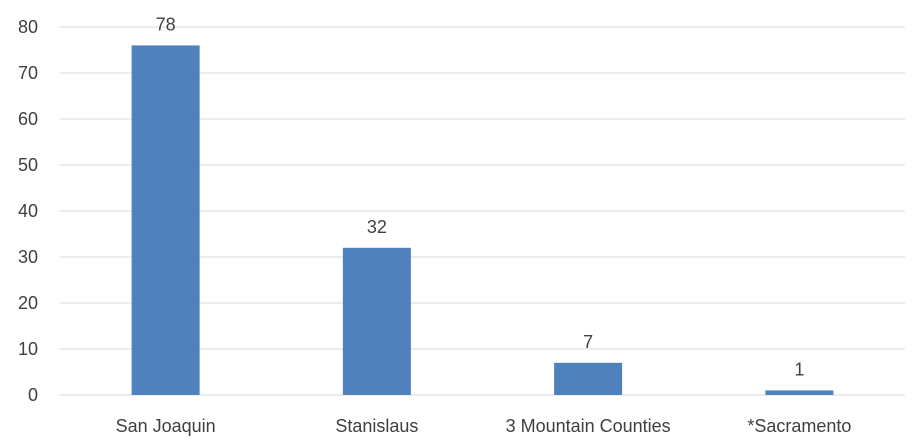  What do you see at coordinates (28, 349) in the screenshot?
I see `y-tick-label: 10` at bounding box center [28, 349].